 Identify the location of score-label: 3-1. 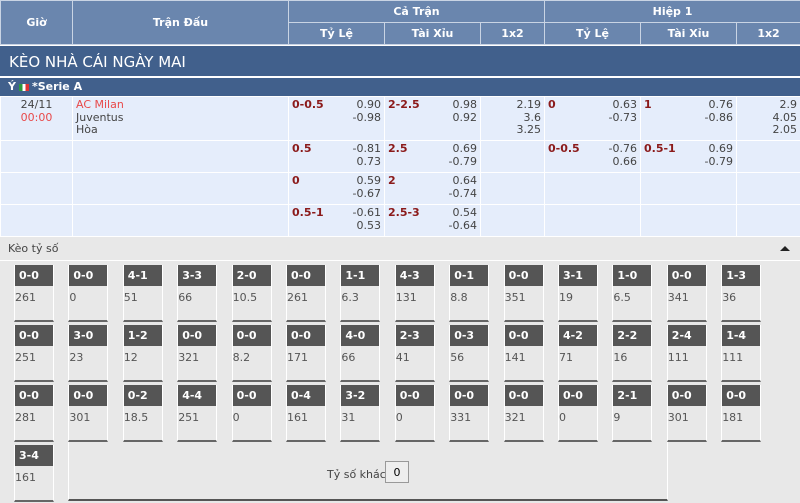
(578, 275).